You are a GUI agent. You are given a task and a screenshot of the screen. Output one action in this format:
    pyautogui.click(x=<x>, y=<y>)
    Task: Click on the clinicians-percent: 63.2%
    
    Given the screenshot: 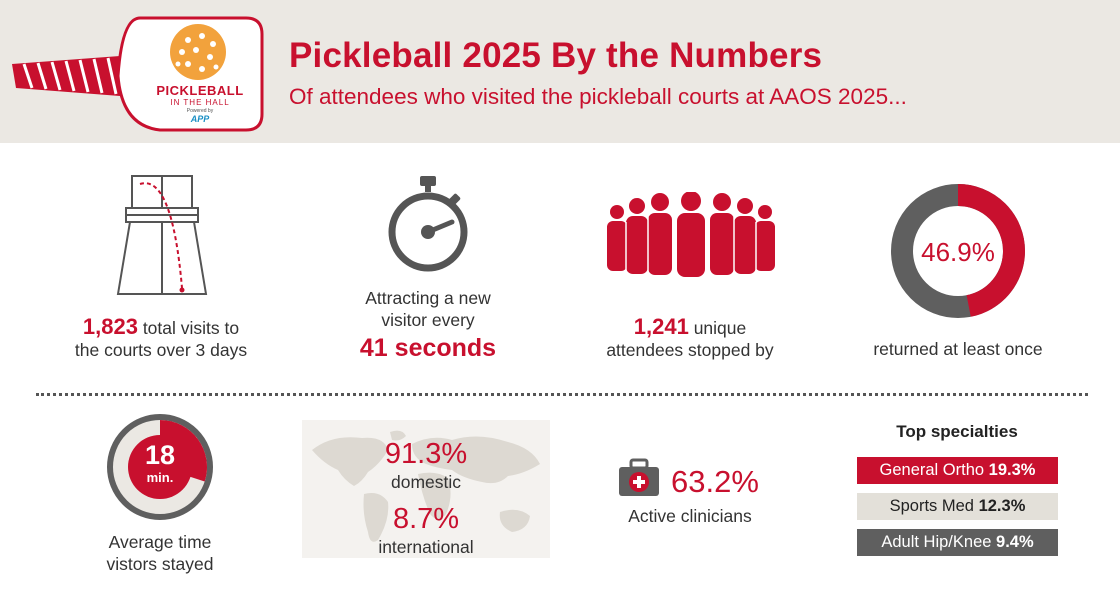 What is the action you would take?
    pyautogui.click(x=715, y=481)
    